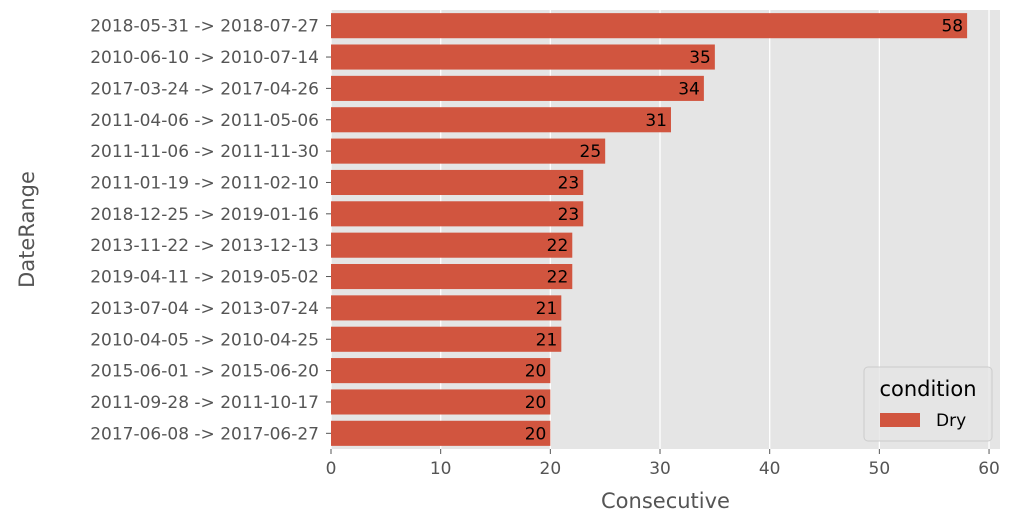 This screenshot has height=528, width=1017. I want to click on y-tick-label-10: 2010-04-05 -> 2010-04-25, so click(204, 340).